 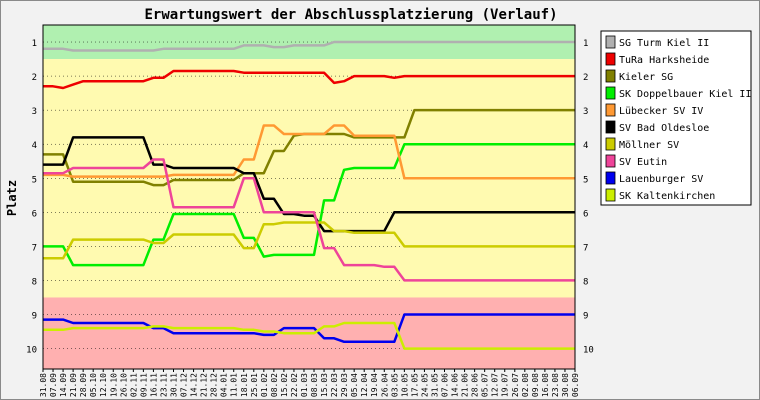 I want to click on x-tick-label: 24.05, so click(x=424, y=385).